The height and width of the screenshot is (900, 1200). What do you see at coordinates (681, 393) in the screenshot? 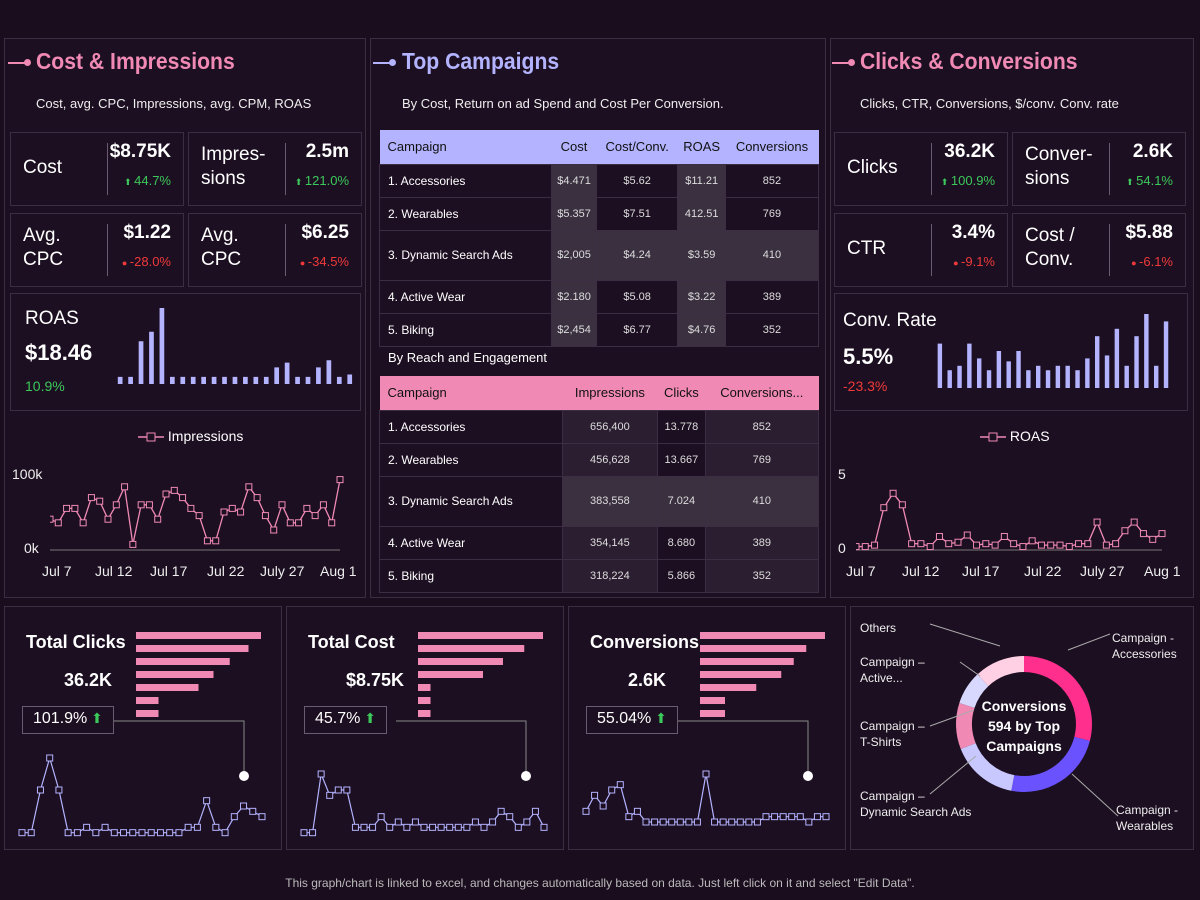
I see `table-header: Clicks` at bounding box center [681, 393].